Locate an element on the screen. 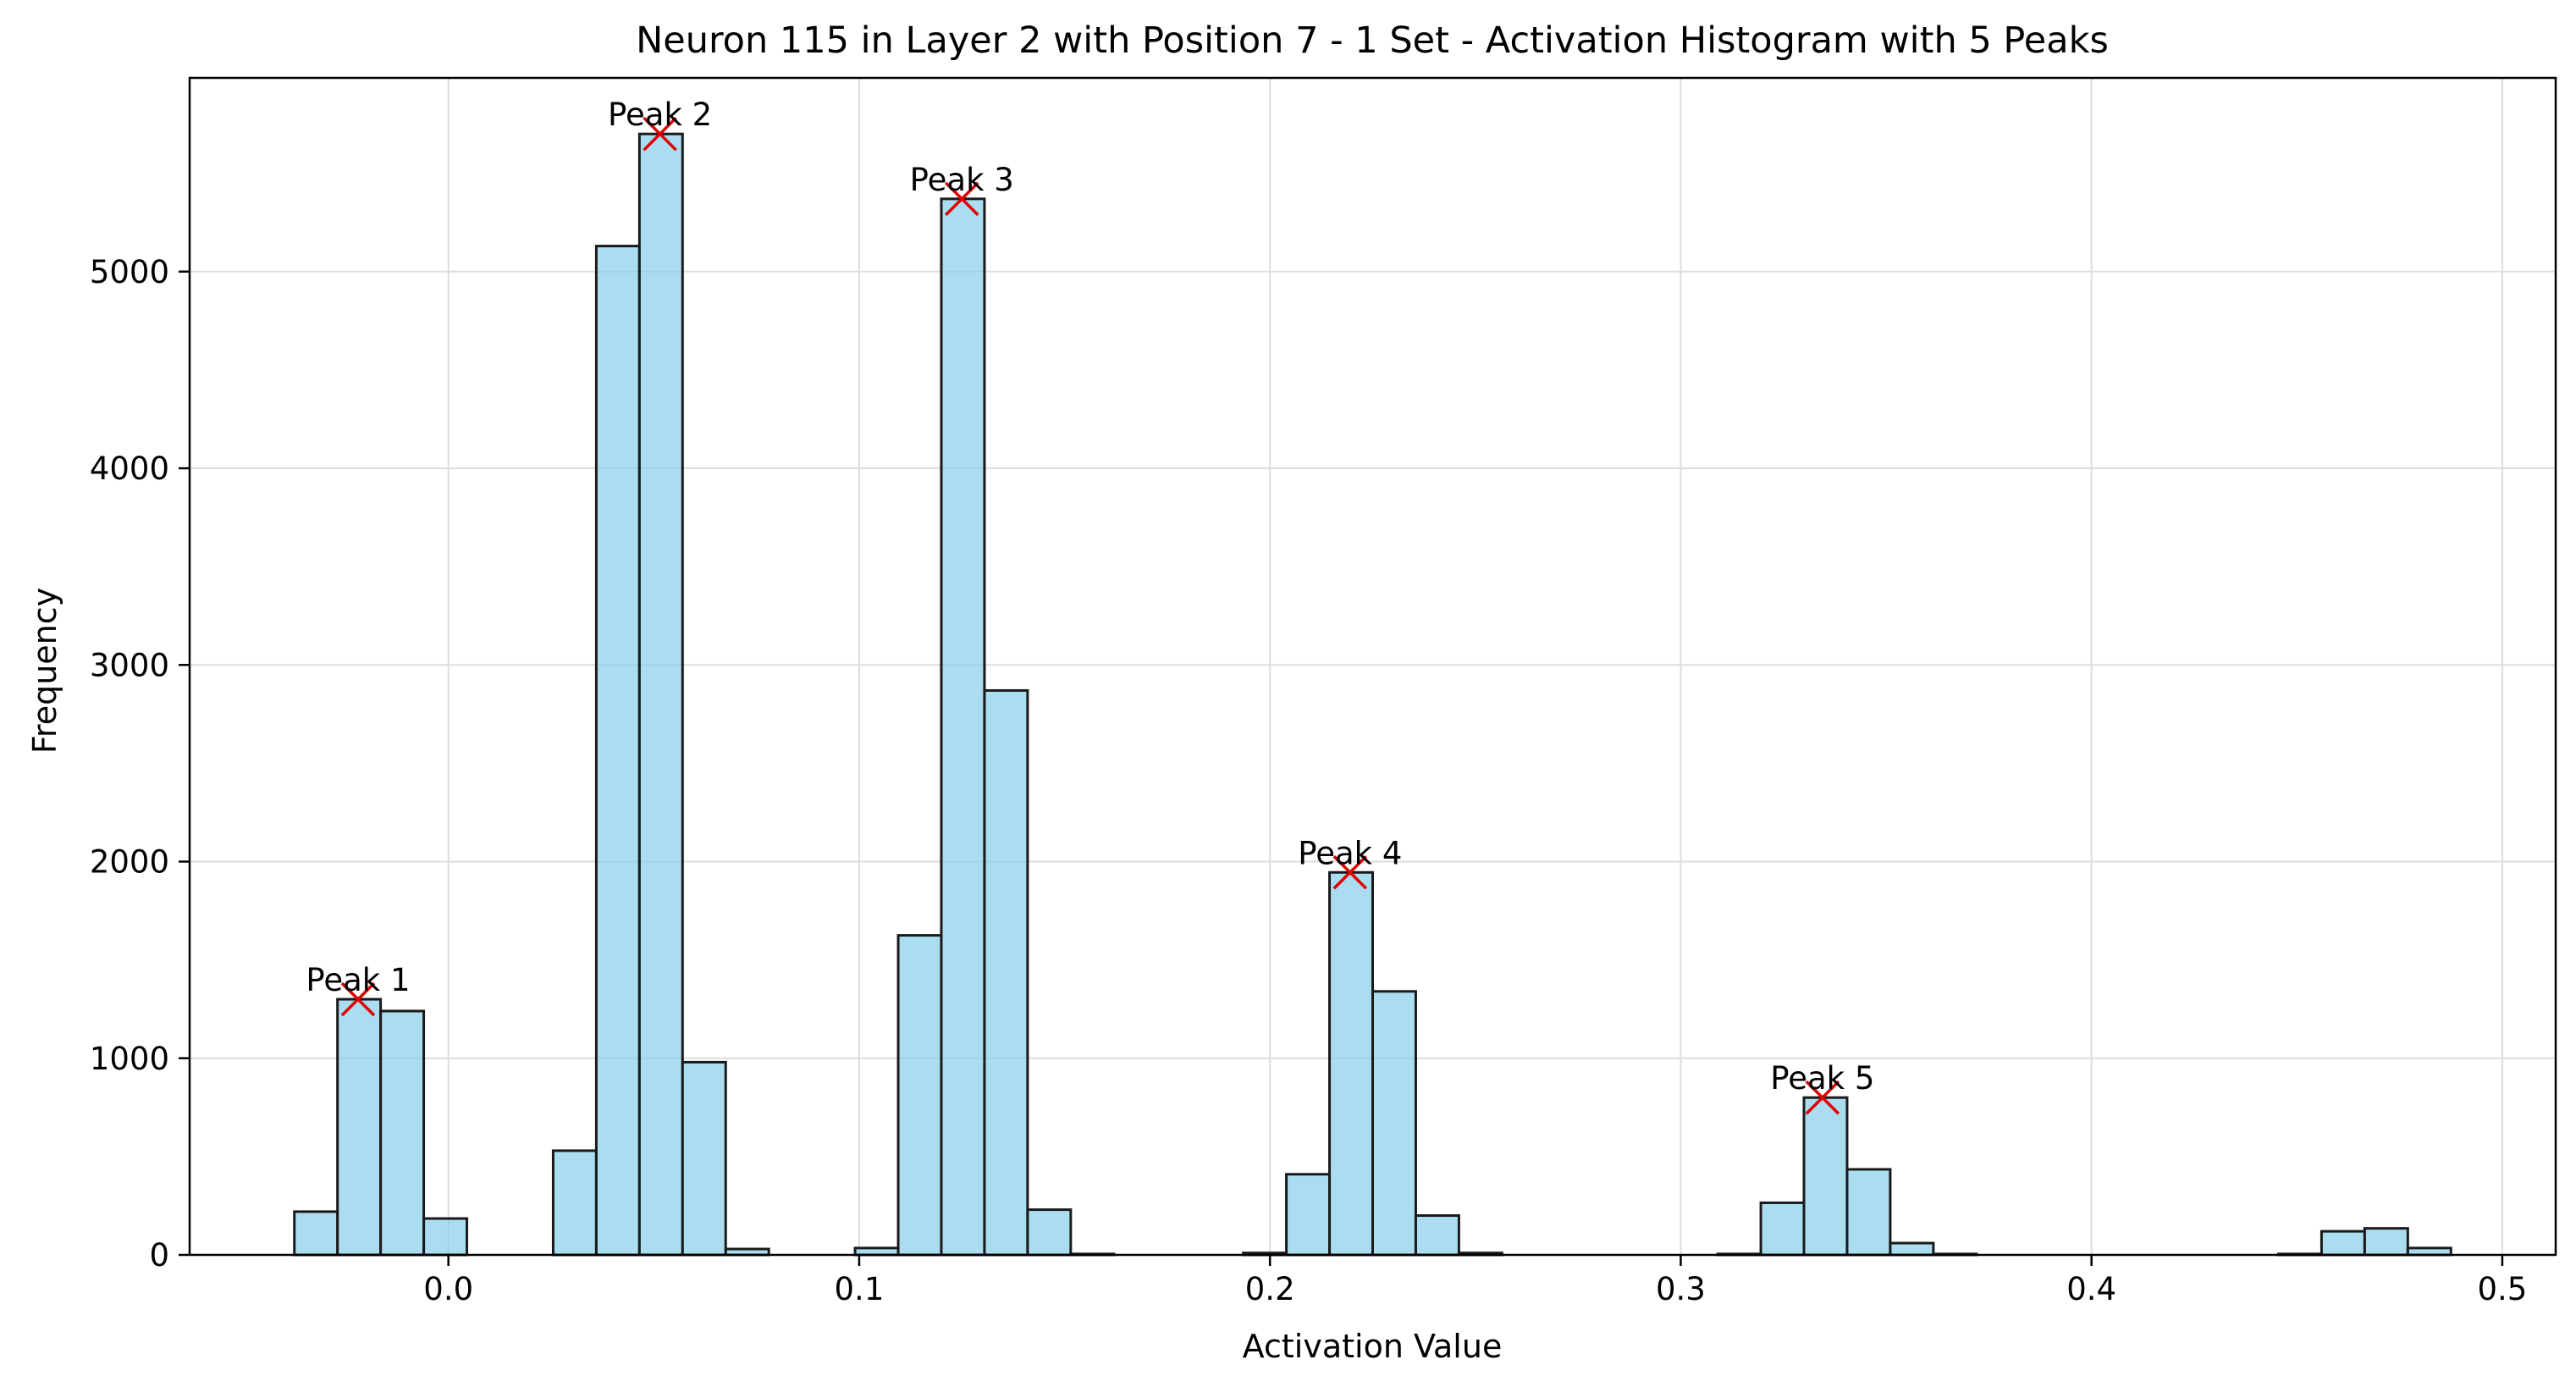 The width and height of the screenshot is (2576, 1387). y-tick-label: 1000 is located at coordinates (130, 1059).